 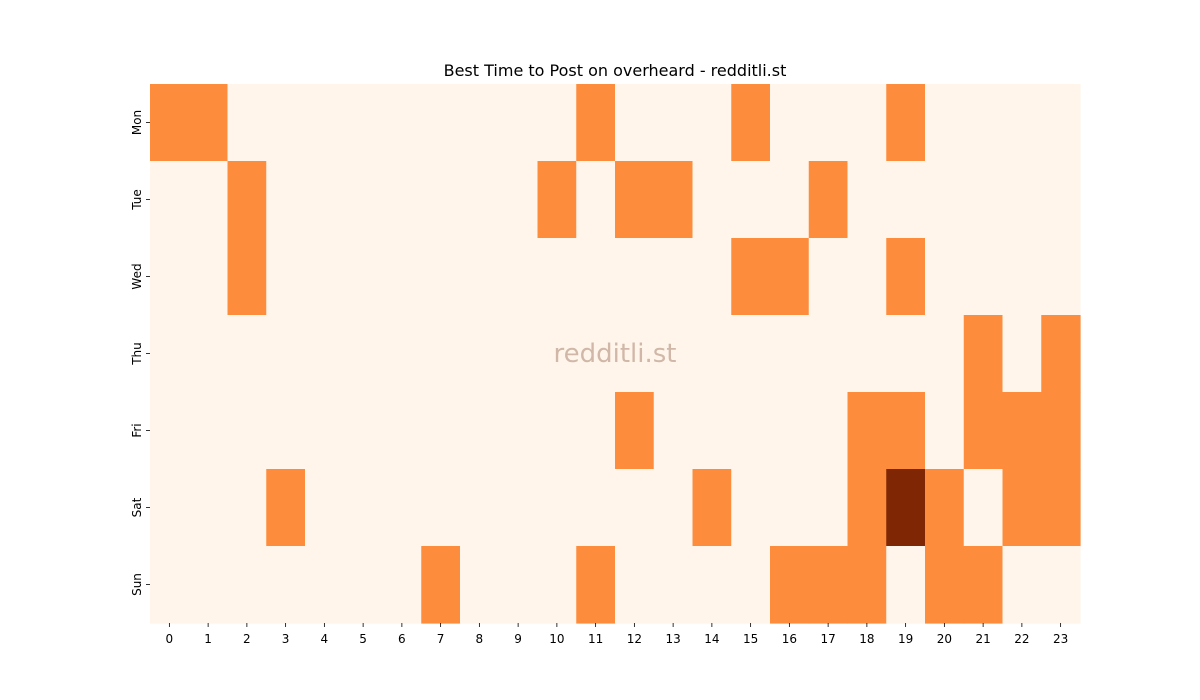 What do you see at coordinates (137, 430) in the screenshot?
I see `y-tick-label: Fri` at bounding box center [137, 430].